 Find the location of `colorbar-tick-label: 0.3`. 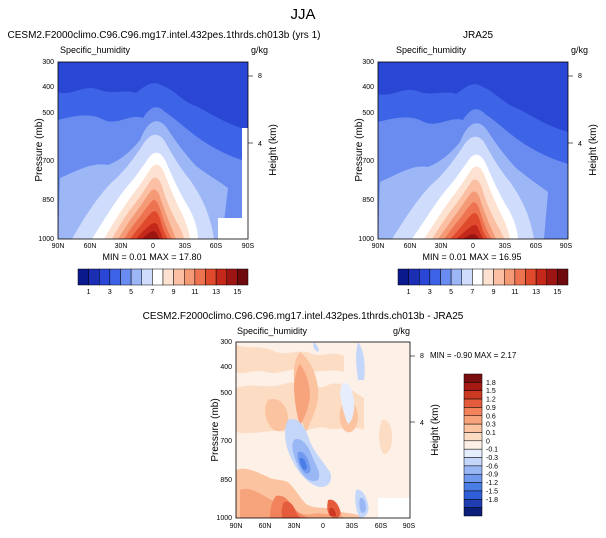

colorbar-tick-label: 0.3 is located at coordinates (491, 425).